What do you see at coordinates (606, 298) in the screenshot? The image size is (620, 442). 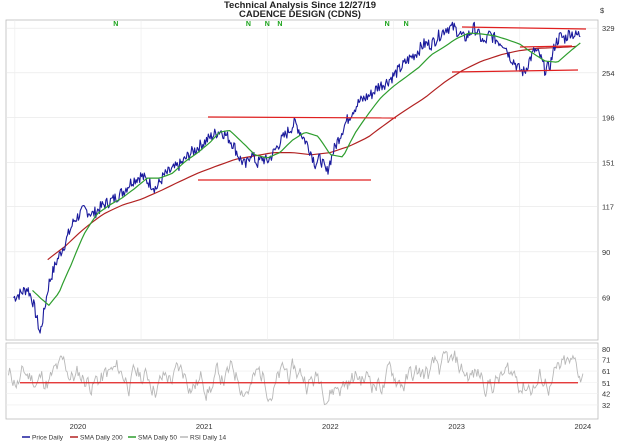 I see `y-tick-label: 69` at bounding box center [606, 298].